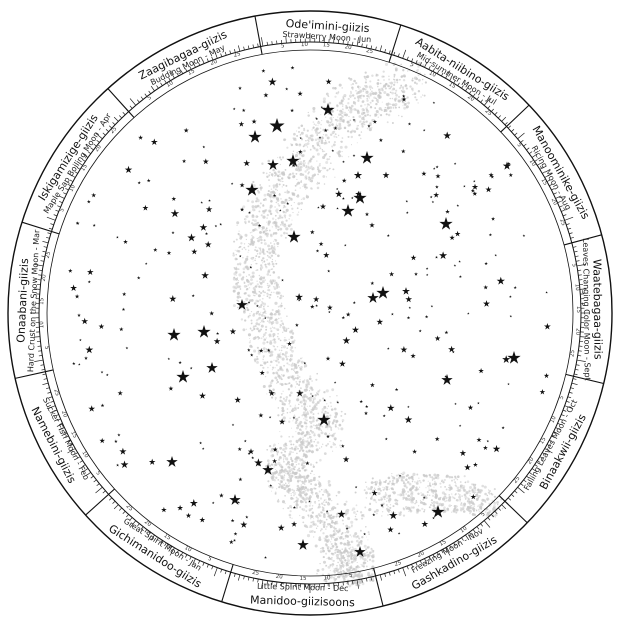  Describe the element at coordinates (369, 52) in the screenshot. I see `day-number: 25` at that location.